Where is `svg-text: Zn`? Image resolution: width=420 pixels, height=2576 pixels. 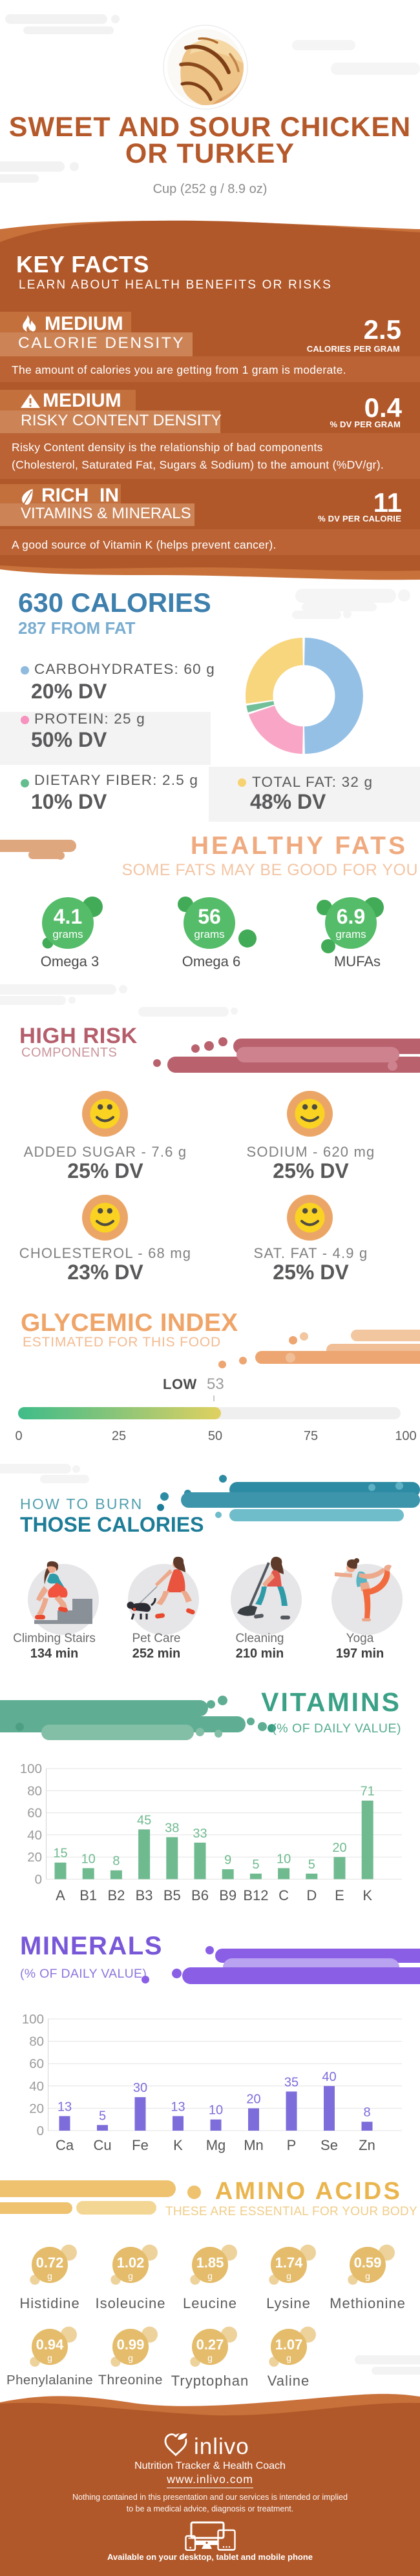 svg-text: Zn is located at coordinates (367, 2145).